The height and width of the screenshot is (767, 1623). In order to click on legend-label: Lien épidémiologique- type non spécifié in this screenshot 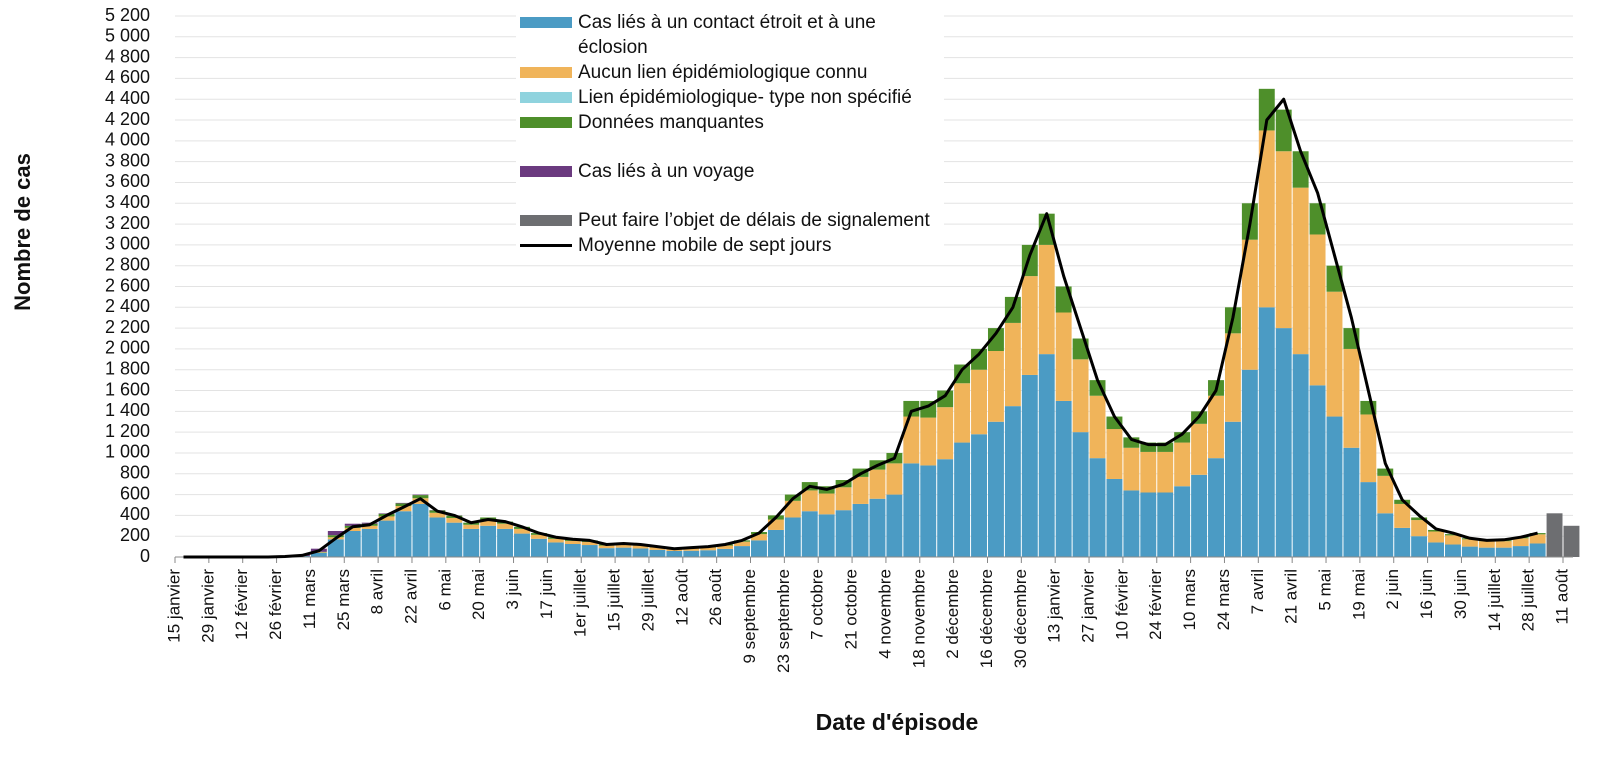, I will do `click(745, 97)`.